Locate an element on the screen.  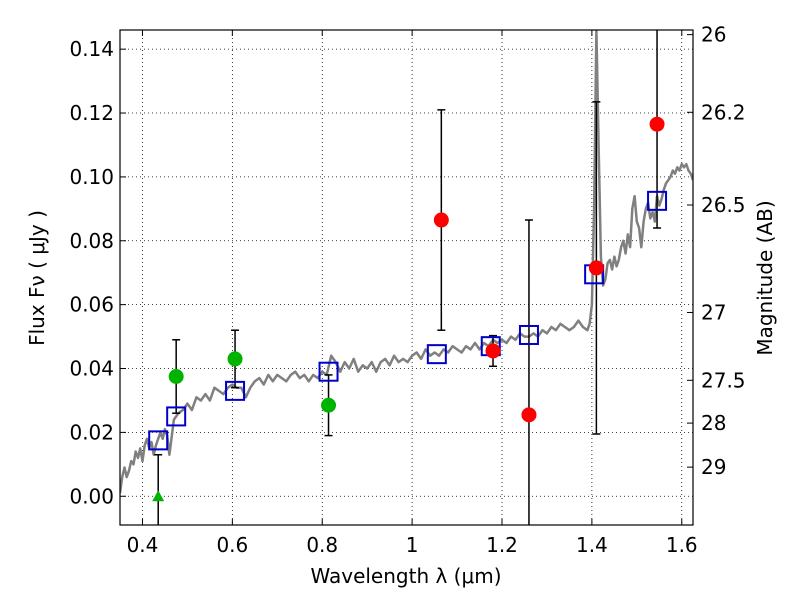
mag-tick-label: 26 is located at coordinates (713, 35).